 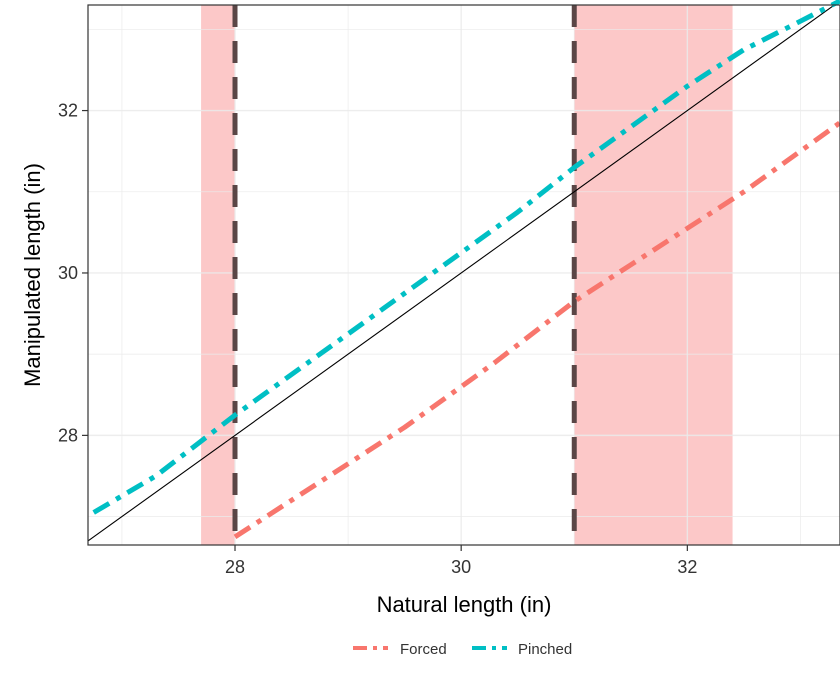 What do you see at coordinates (68, 435) in the screenshot?
I see `y-tick-label: 28` at bounding box center [68, 435].